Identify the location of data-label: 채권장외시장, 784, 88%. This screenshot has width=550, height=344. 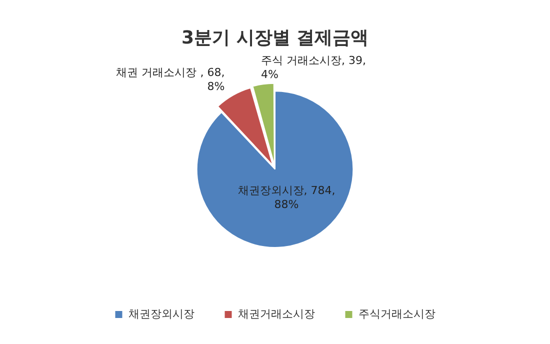
(287, 198).